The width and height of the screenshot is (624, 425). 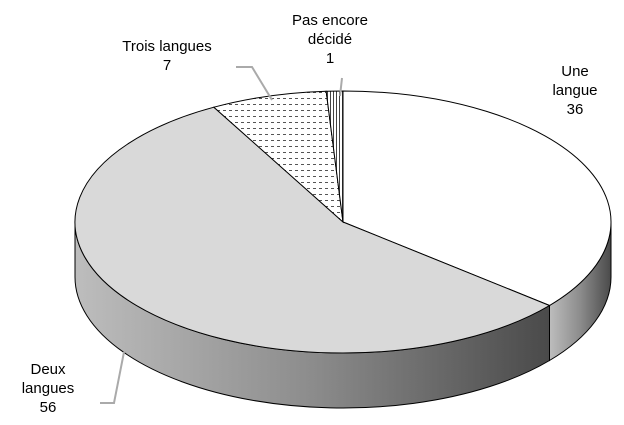 I want to click on category-label: Trois langues, so click(x=167, y=46).